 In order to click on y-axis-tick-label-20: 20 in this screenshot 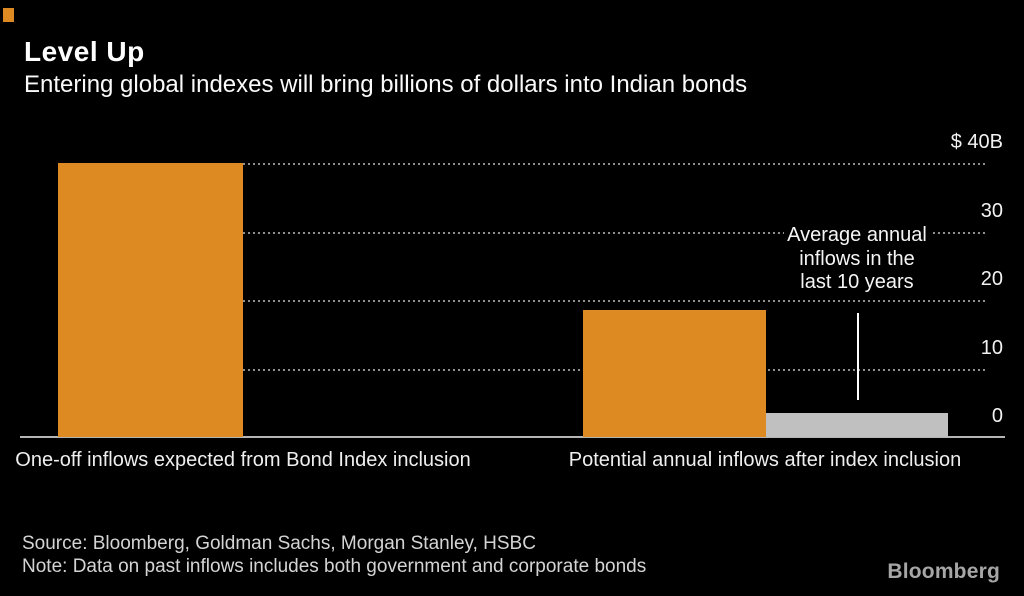, I will do `click(991, 279)`.